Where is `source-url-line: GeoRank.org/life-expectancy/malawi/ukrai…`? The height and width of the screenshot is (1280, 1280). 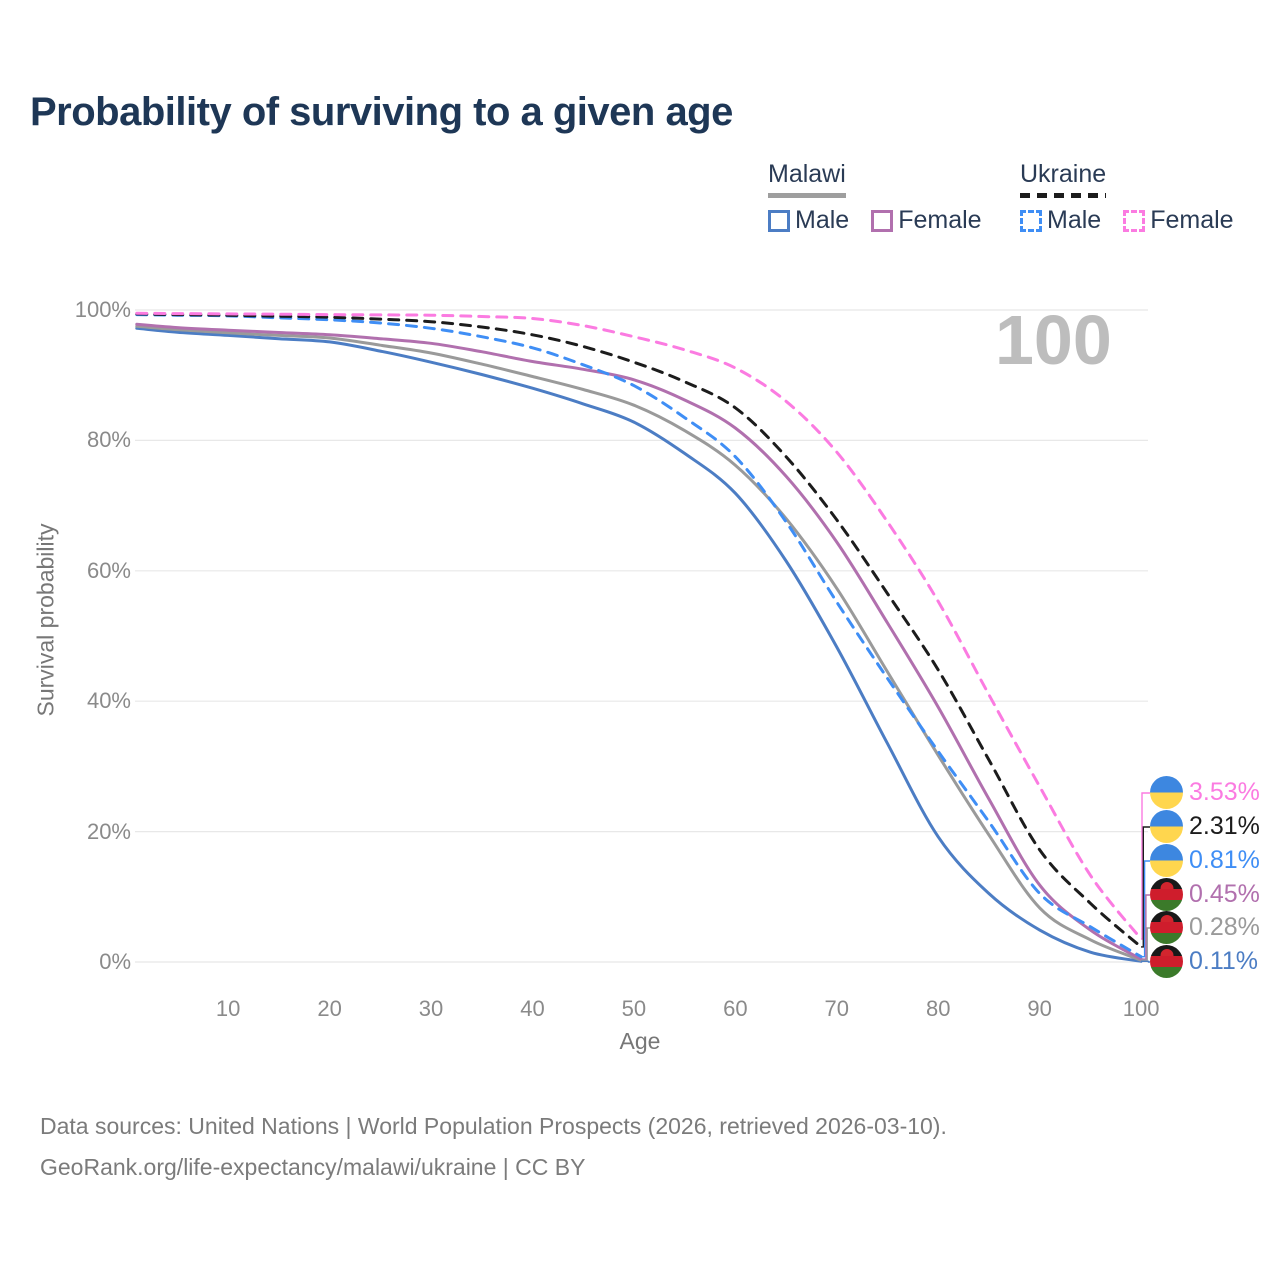 source-url-line: GeoRank.org/life-expectancy/malawi/ukrai… is located at coordinates (313, 1167).